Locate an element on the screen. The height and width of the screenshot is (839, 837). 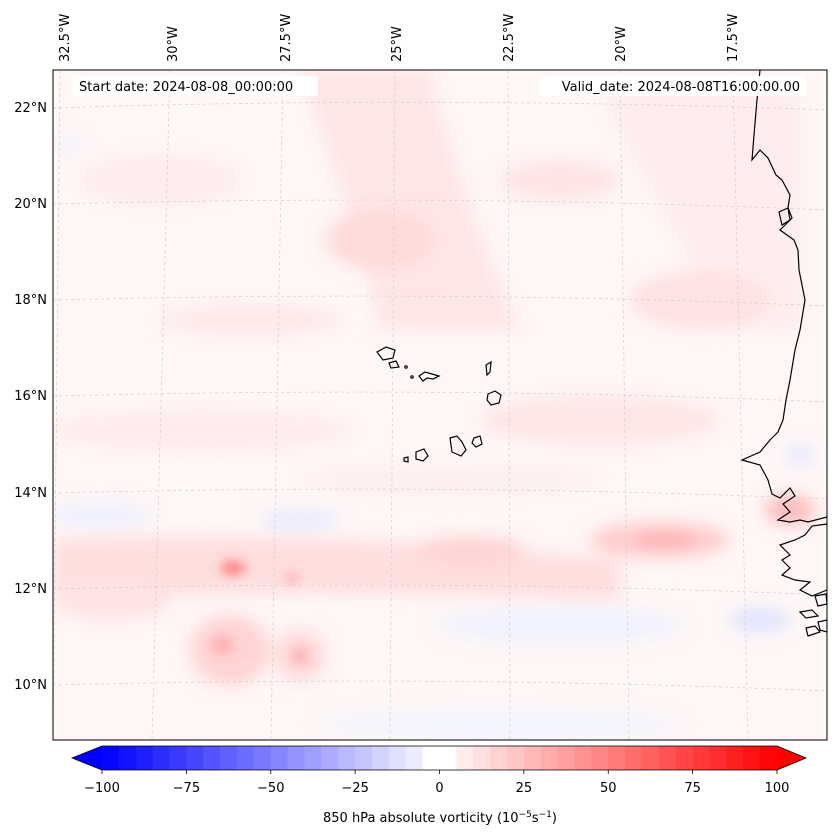
lat-label: 20°N is located at coordinates (30, 204).